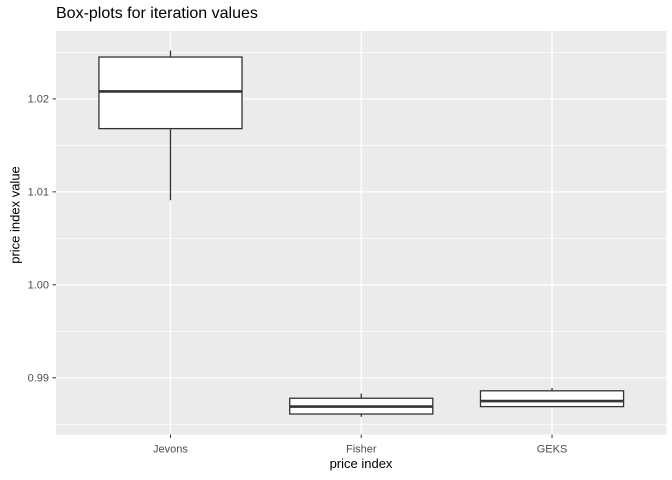 The height and width of the screenshot is (480, 672). I want to click on x-tick-label: Jevons, so click(170, 450).